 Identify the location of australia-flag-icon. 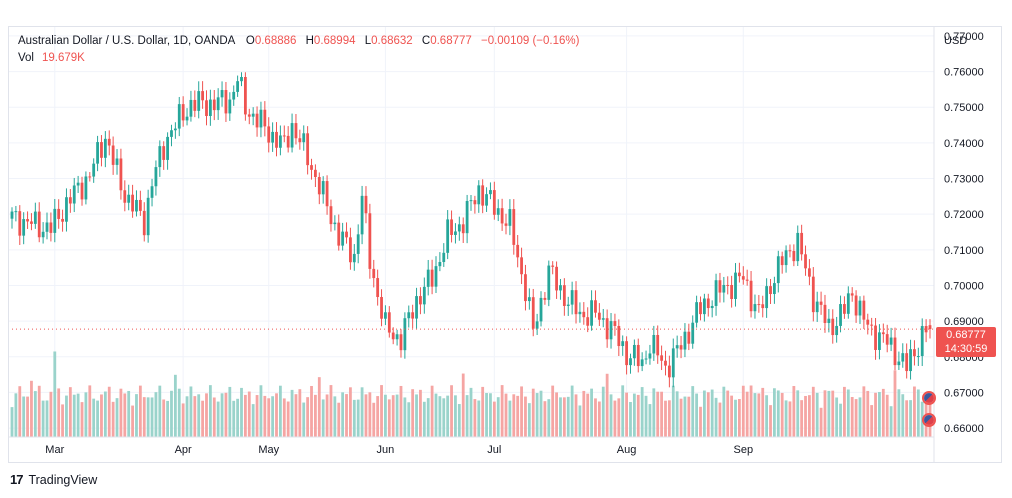
(929, 398).